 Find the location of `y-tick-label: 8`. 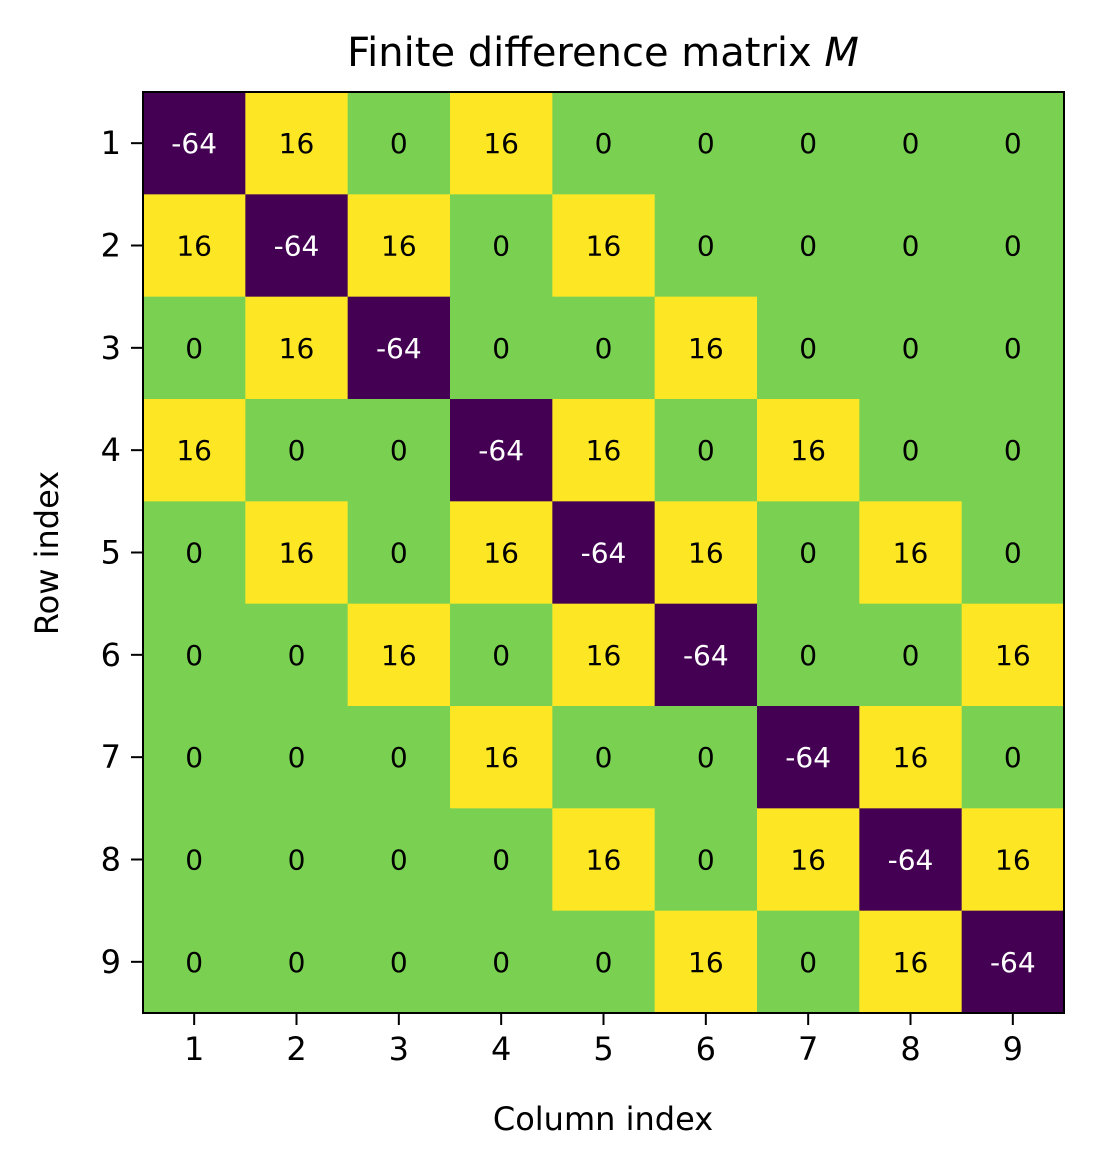

y-tick-label: 8 is located at coordinates (111, 860).